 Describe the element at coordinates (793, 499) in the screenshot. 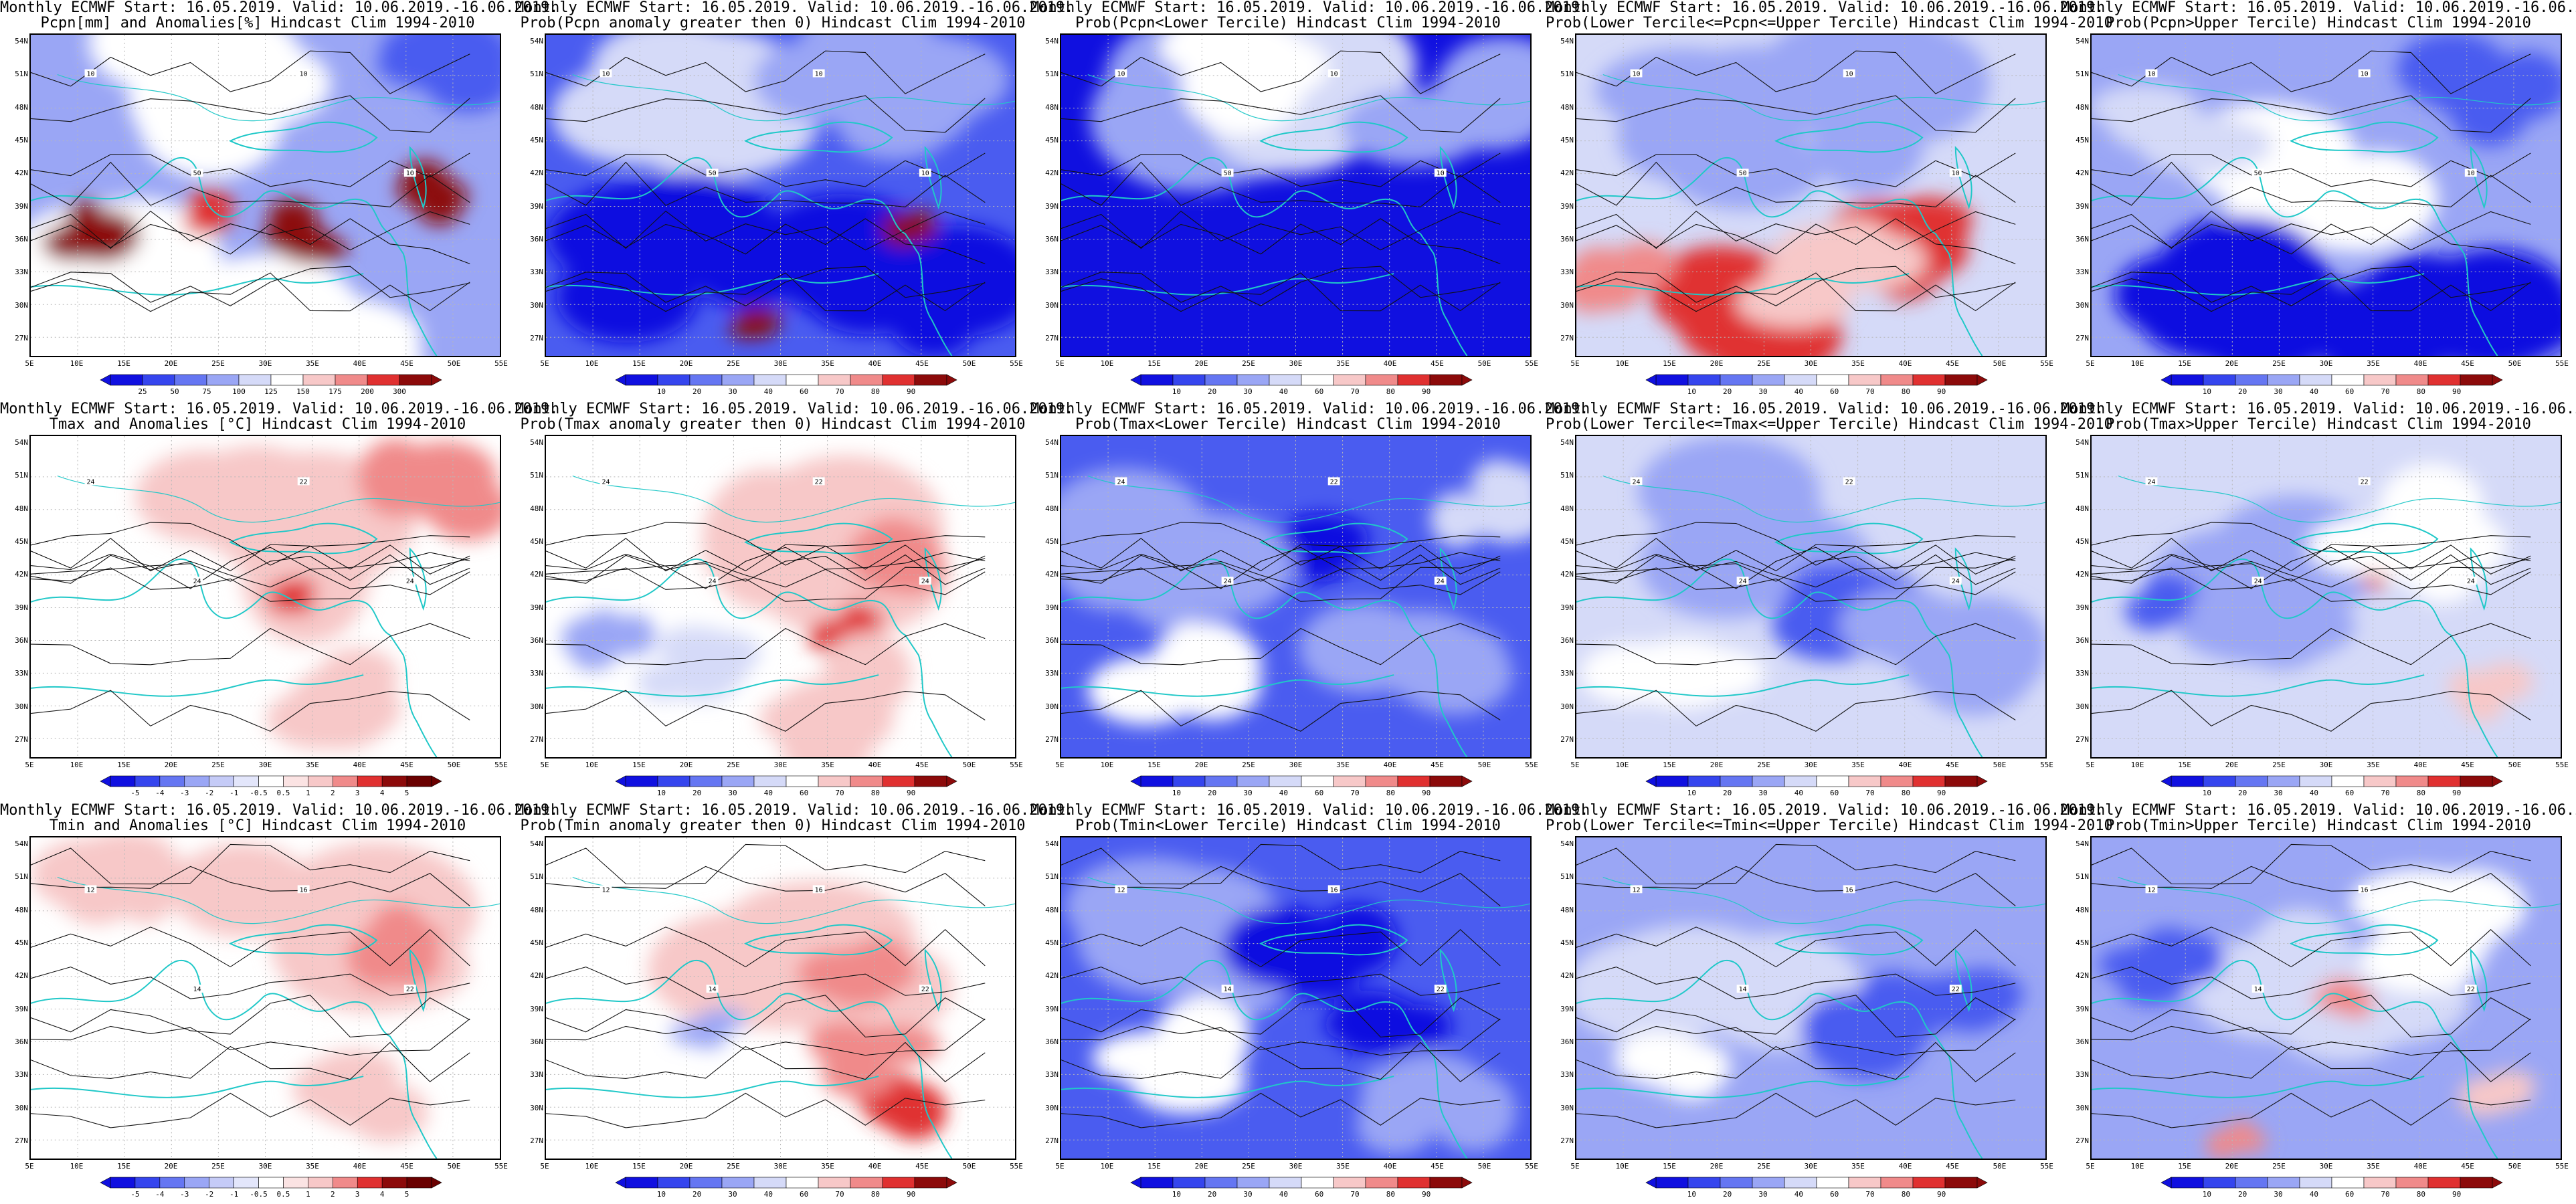

I see `country-border` at that location.